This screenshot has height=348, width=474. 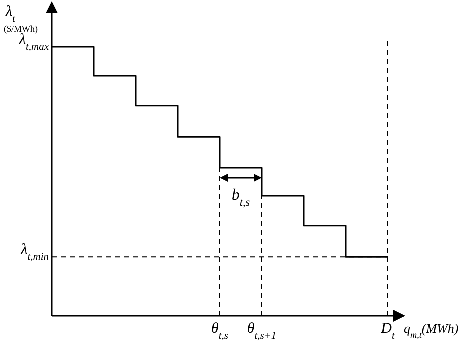 I want to click on x-axis-title: q$_{m,t}$(MWh), so click(x=431, y=330).